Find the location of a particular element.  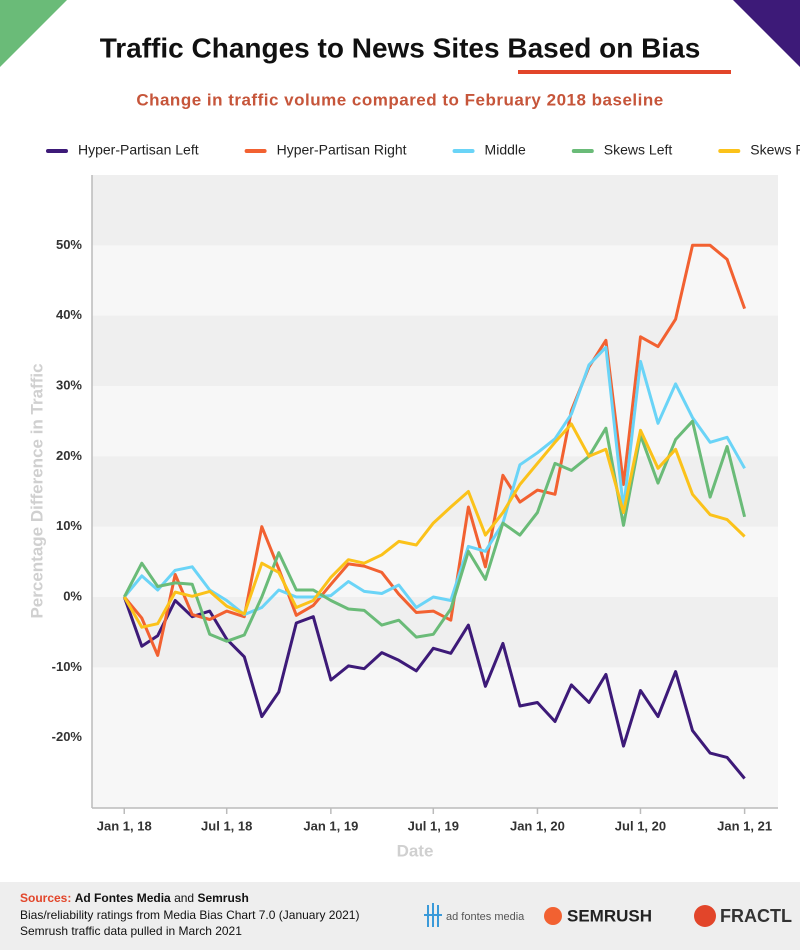

y-tick-label: 10% is located at coordinates (69, 525).